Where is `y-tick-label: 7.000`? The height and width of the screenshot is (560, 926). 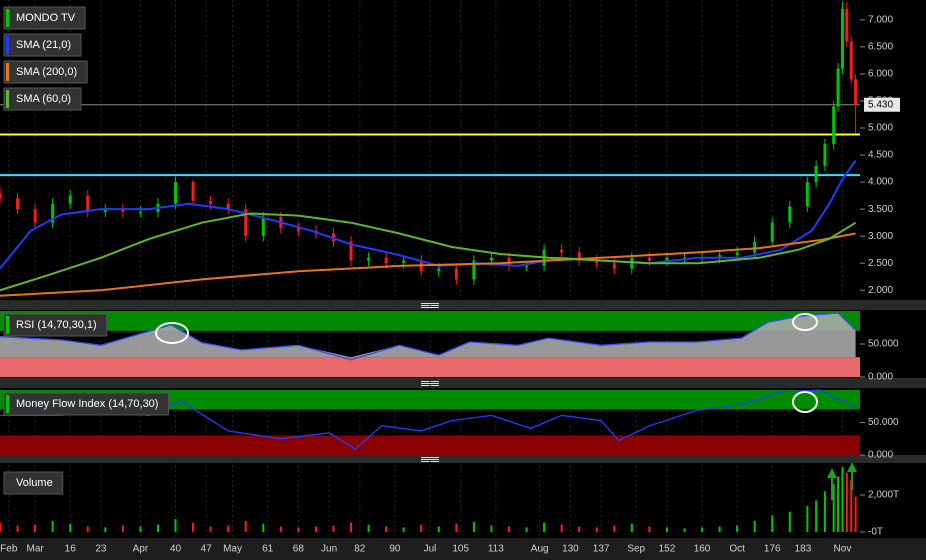 y-tick-label: 7.000 is located at coordinates (880, 19).